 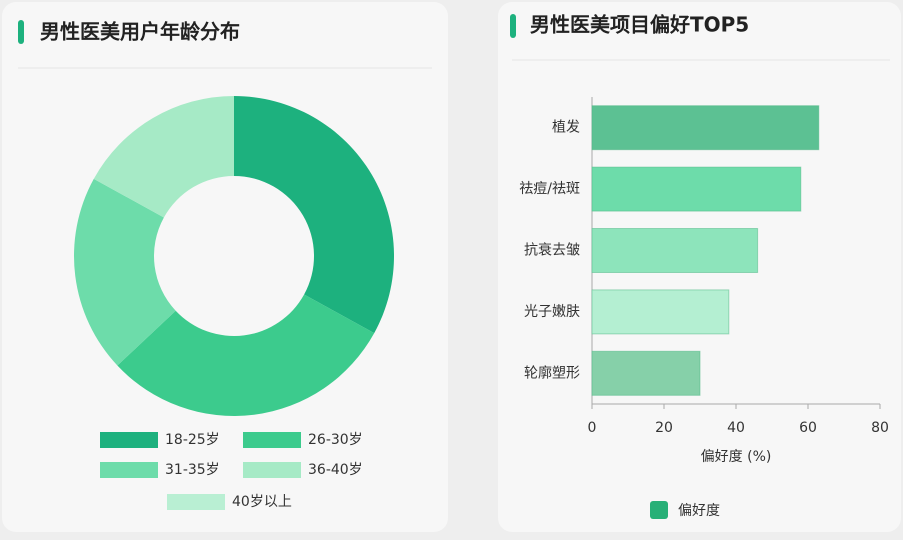 I want to click on x-tick-label: 0, so click(x=592, y=428).